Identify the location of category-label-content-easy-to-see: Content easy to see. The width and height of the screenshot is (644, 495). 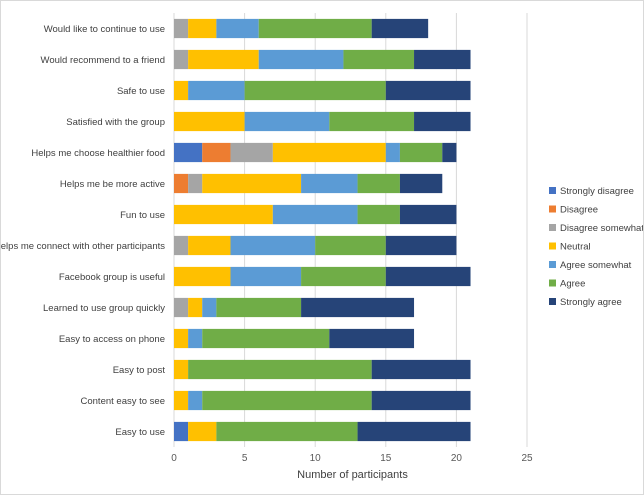
(123, 401).